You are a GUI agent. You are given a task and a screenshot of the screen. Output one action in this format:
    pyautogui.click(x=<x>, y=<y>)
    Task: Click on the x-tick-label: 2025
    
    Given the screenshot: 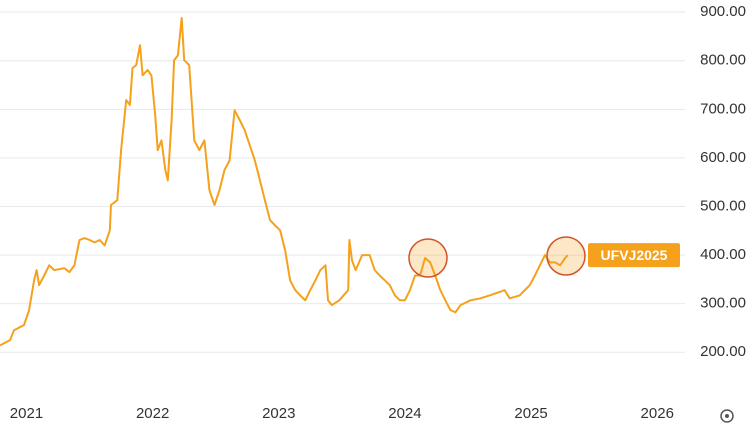 What is the action you would take?
    pyautogui.click(x=530, y=413)
    